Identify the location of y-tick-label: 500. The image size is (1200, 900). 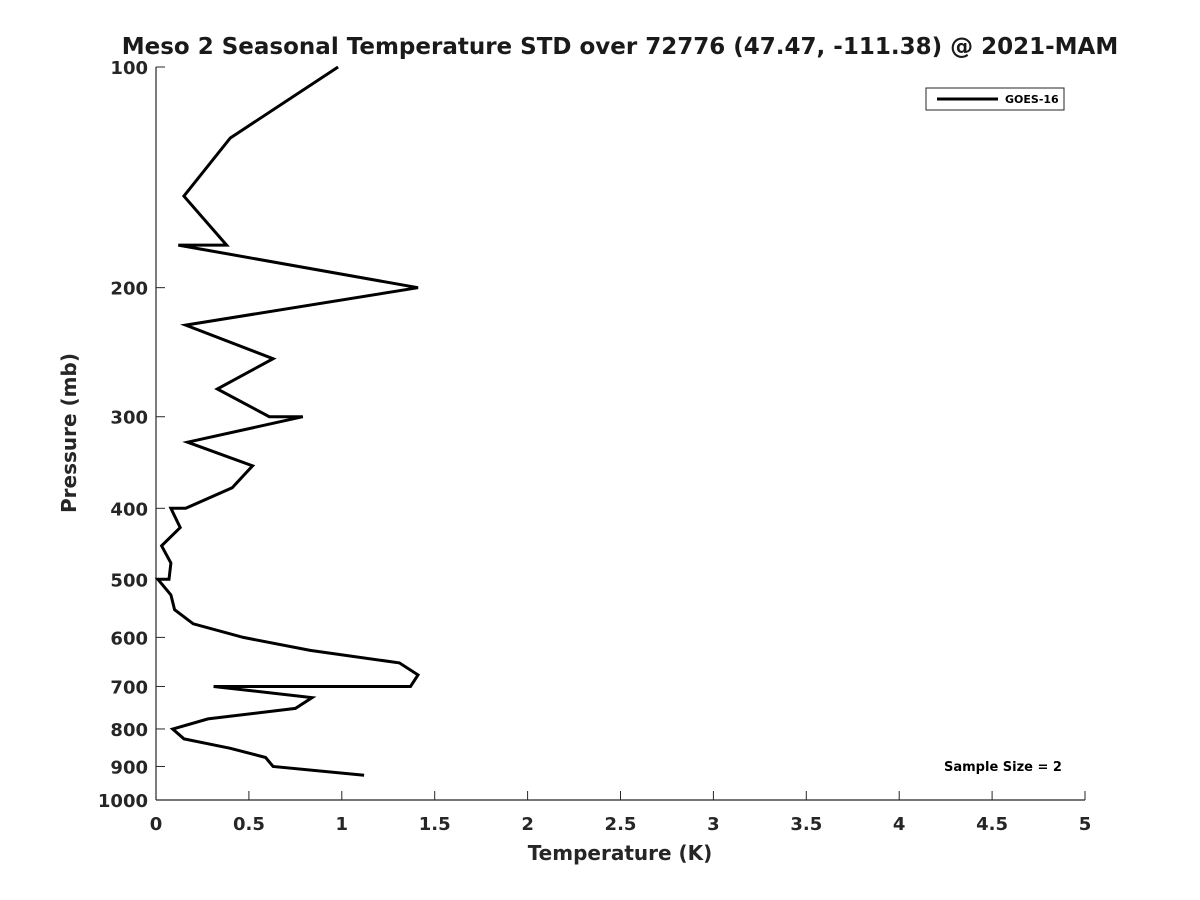
(129, 580).